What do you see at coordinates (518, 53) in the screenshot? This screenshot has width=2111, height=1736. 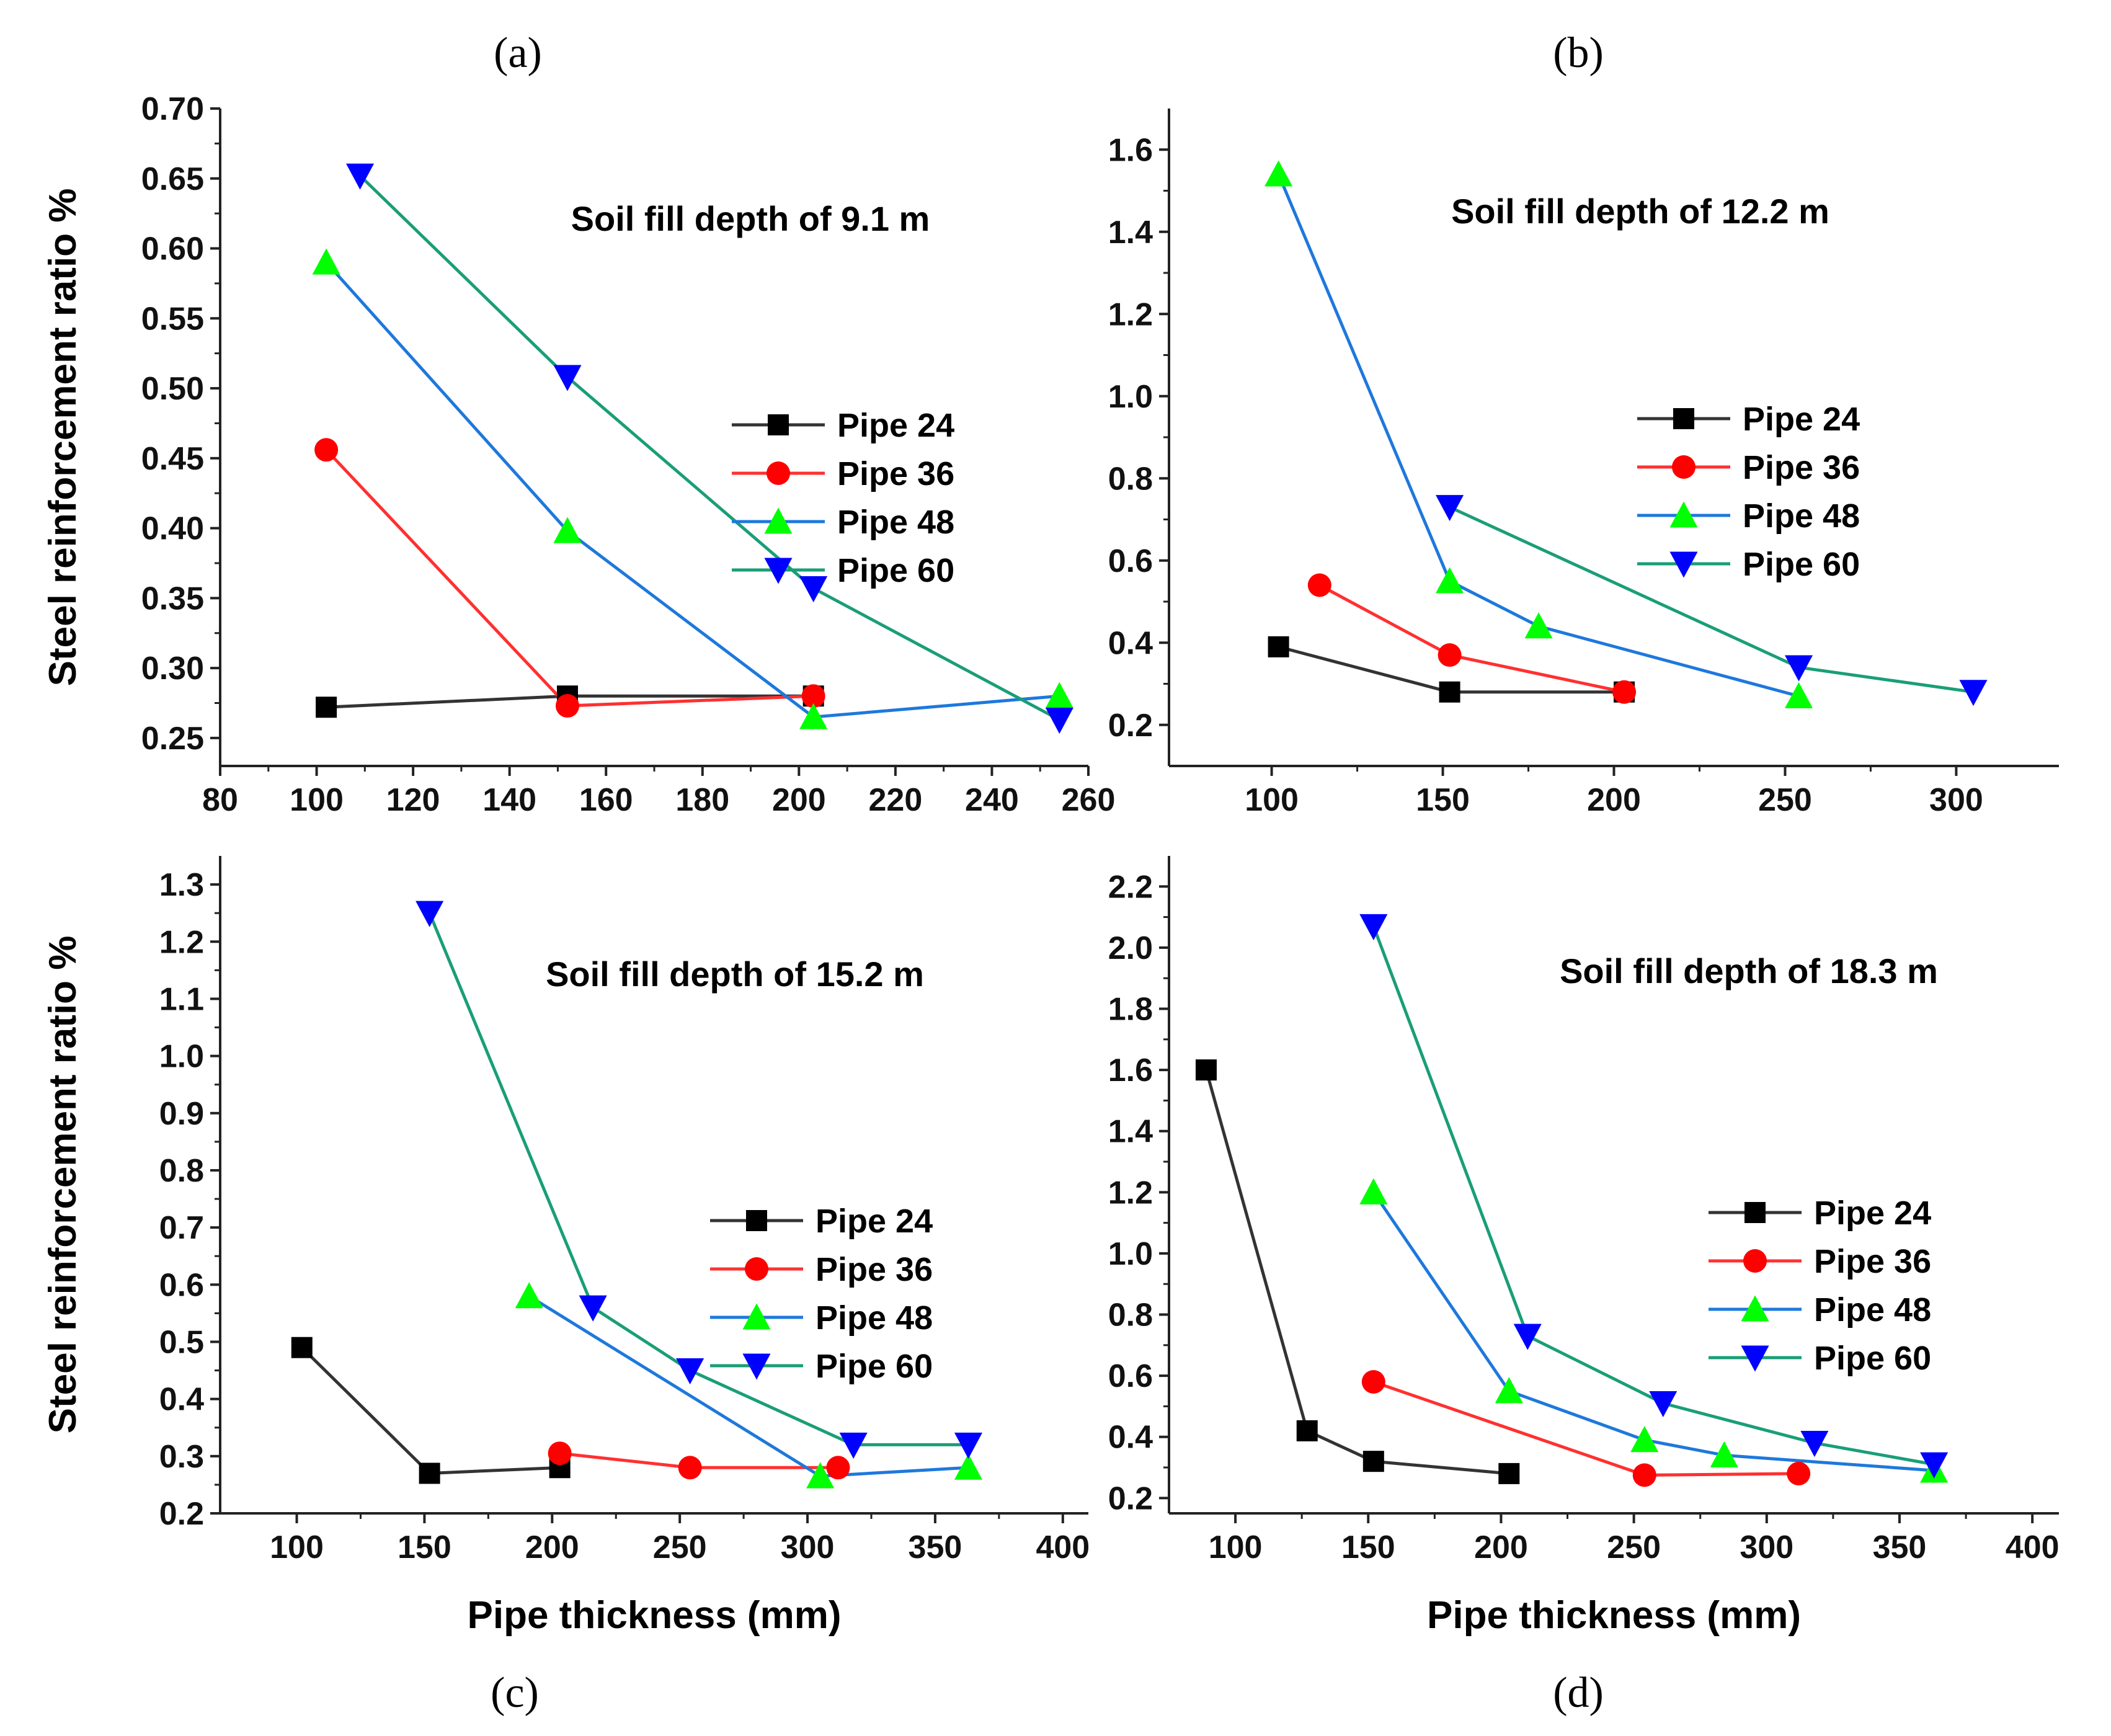 I see `panel-label: (a)` at bounding box center [518, 53].